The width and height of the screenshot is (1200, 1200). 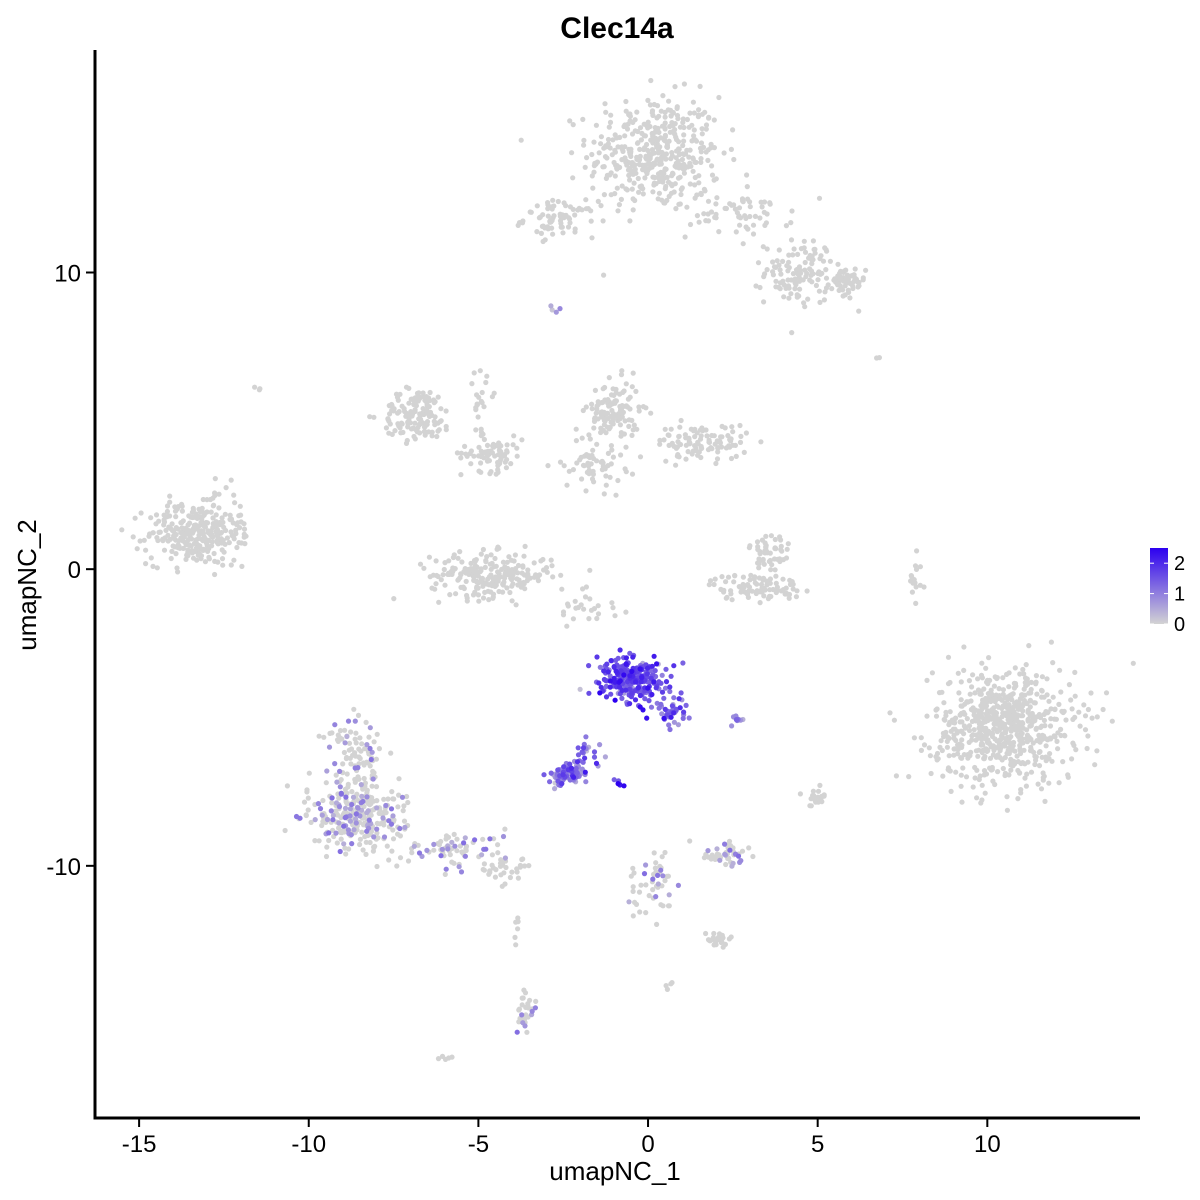 What do you see at coordinates (63, 867) in the screenshot?
I see `y-tick-label: -10` at bounding box center [63, 867].